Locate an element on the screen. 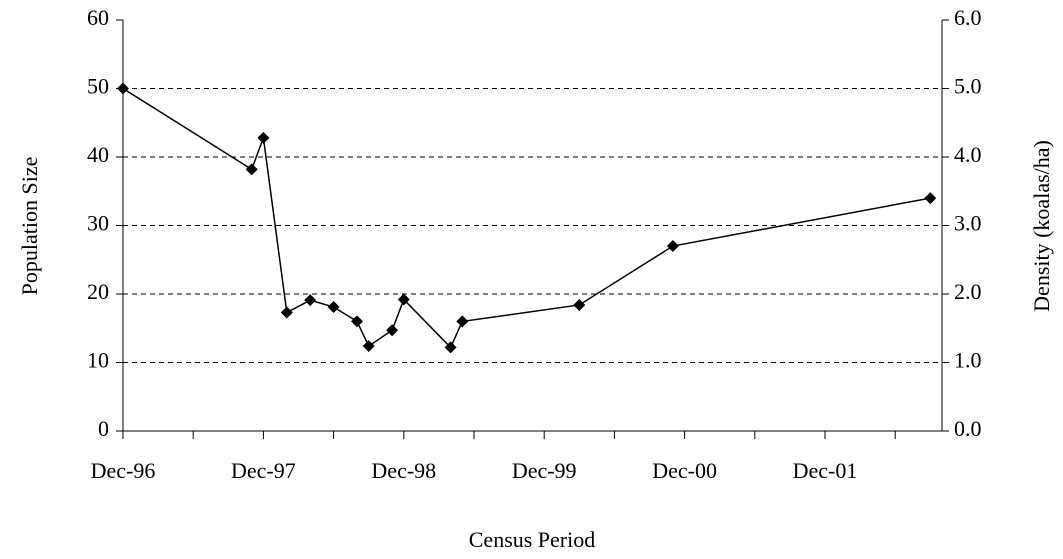 The height and width of the screenshot is (559, 1063). y2-tick-label: 4.0 is located at coordinates (968, 154).